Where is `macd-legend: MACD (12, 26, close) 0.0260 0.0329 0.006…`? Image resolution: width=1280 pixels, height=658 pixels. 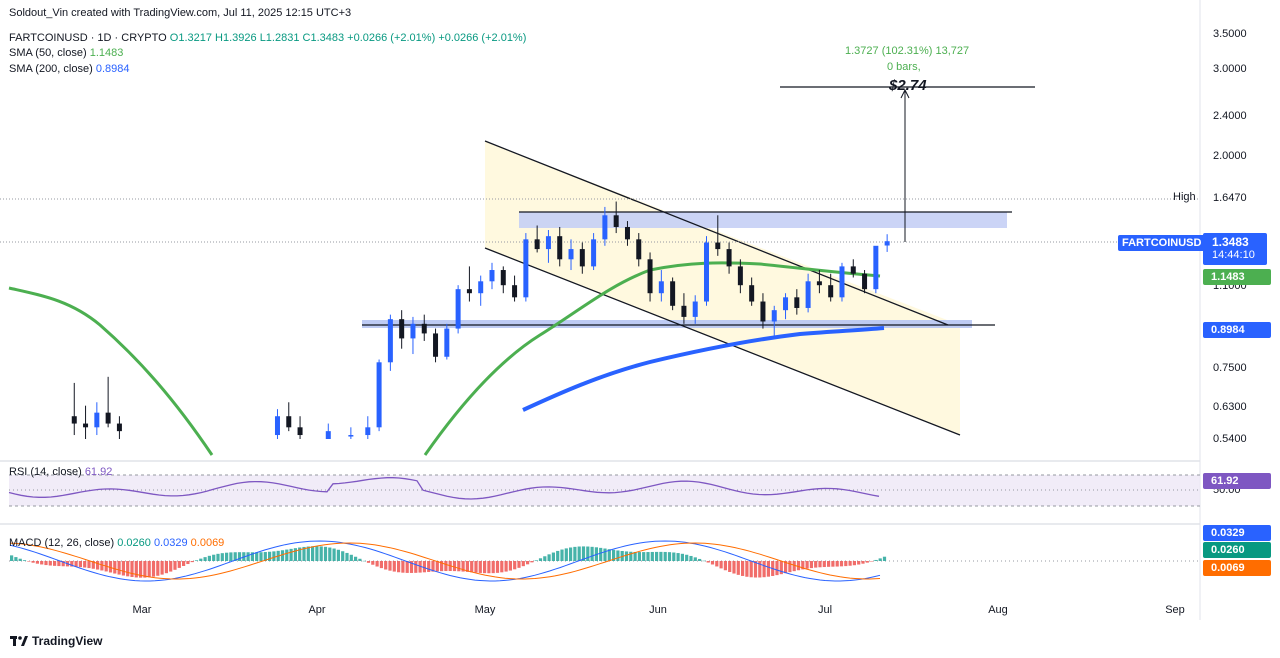 macd-legend: MACD (12, 26, close) 0.0260 0.0329 0.006… is located at coordinates (116, 543).